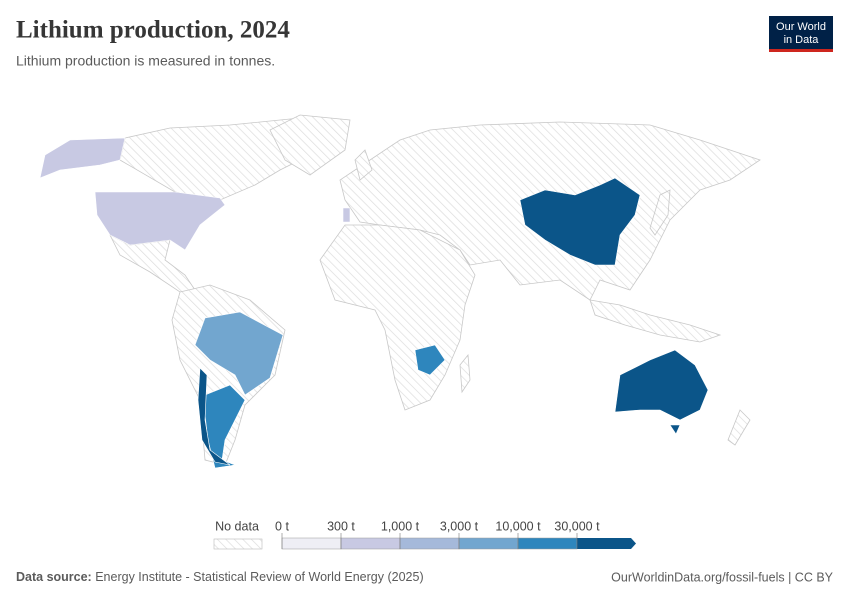  What do you see at coordinates (341, 526) in the screenshot?
I see `legend-tick-label: 300 t` at bounding box center [341, 526].